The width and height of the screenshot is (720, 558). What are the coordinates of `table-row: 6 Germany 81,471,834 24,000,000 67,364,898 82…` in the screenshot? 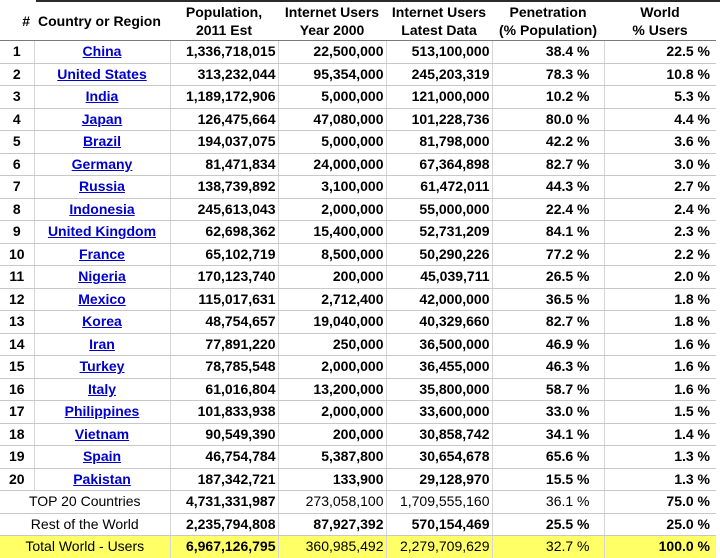 It's located at (358, 164).